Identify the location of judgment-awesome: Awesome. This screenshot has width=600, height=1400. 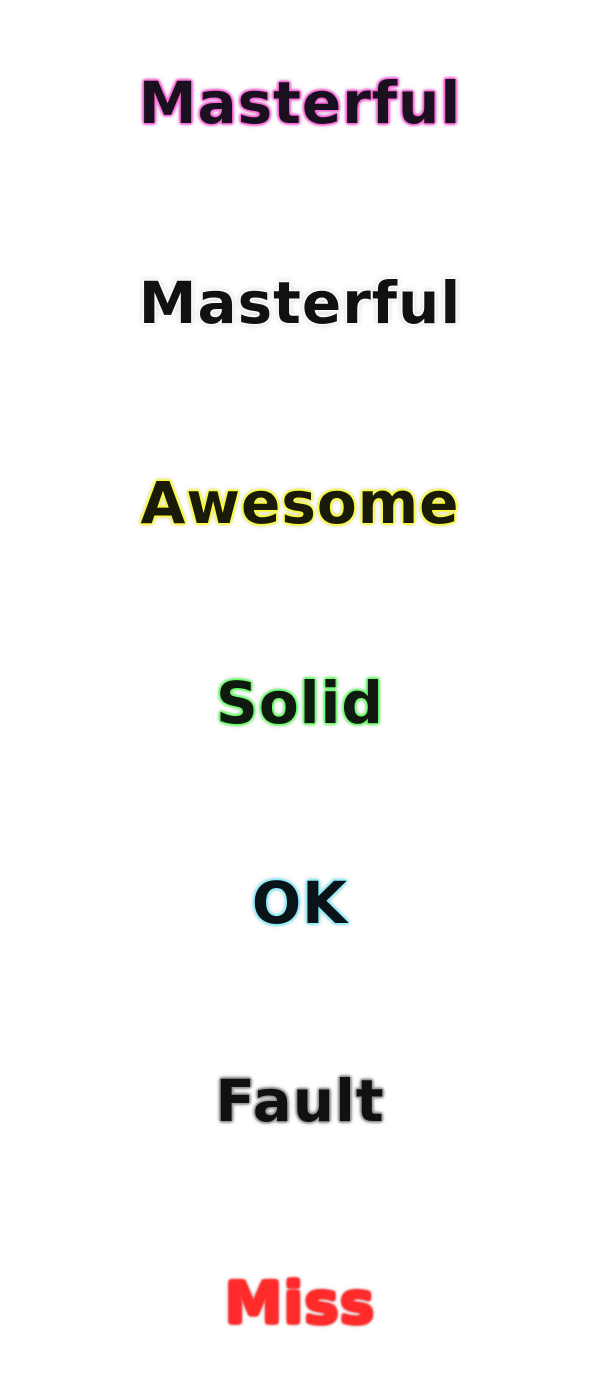
(300, 503).